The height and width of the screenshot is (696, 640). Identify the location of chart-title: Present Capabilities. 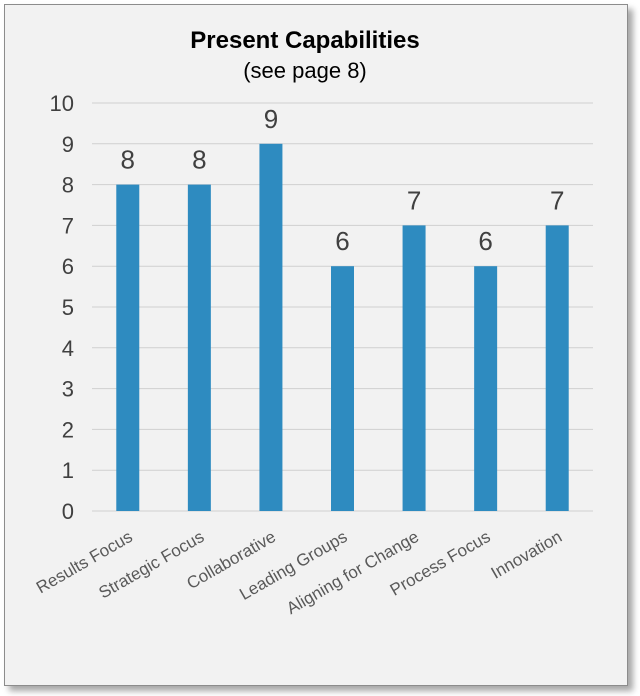
(304, 40).